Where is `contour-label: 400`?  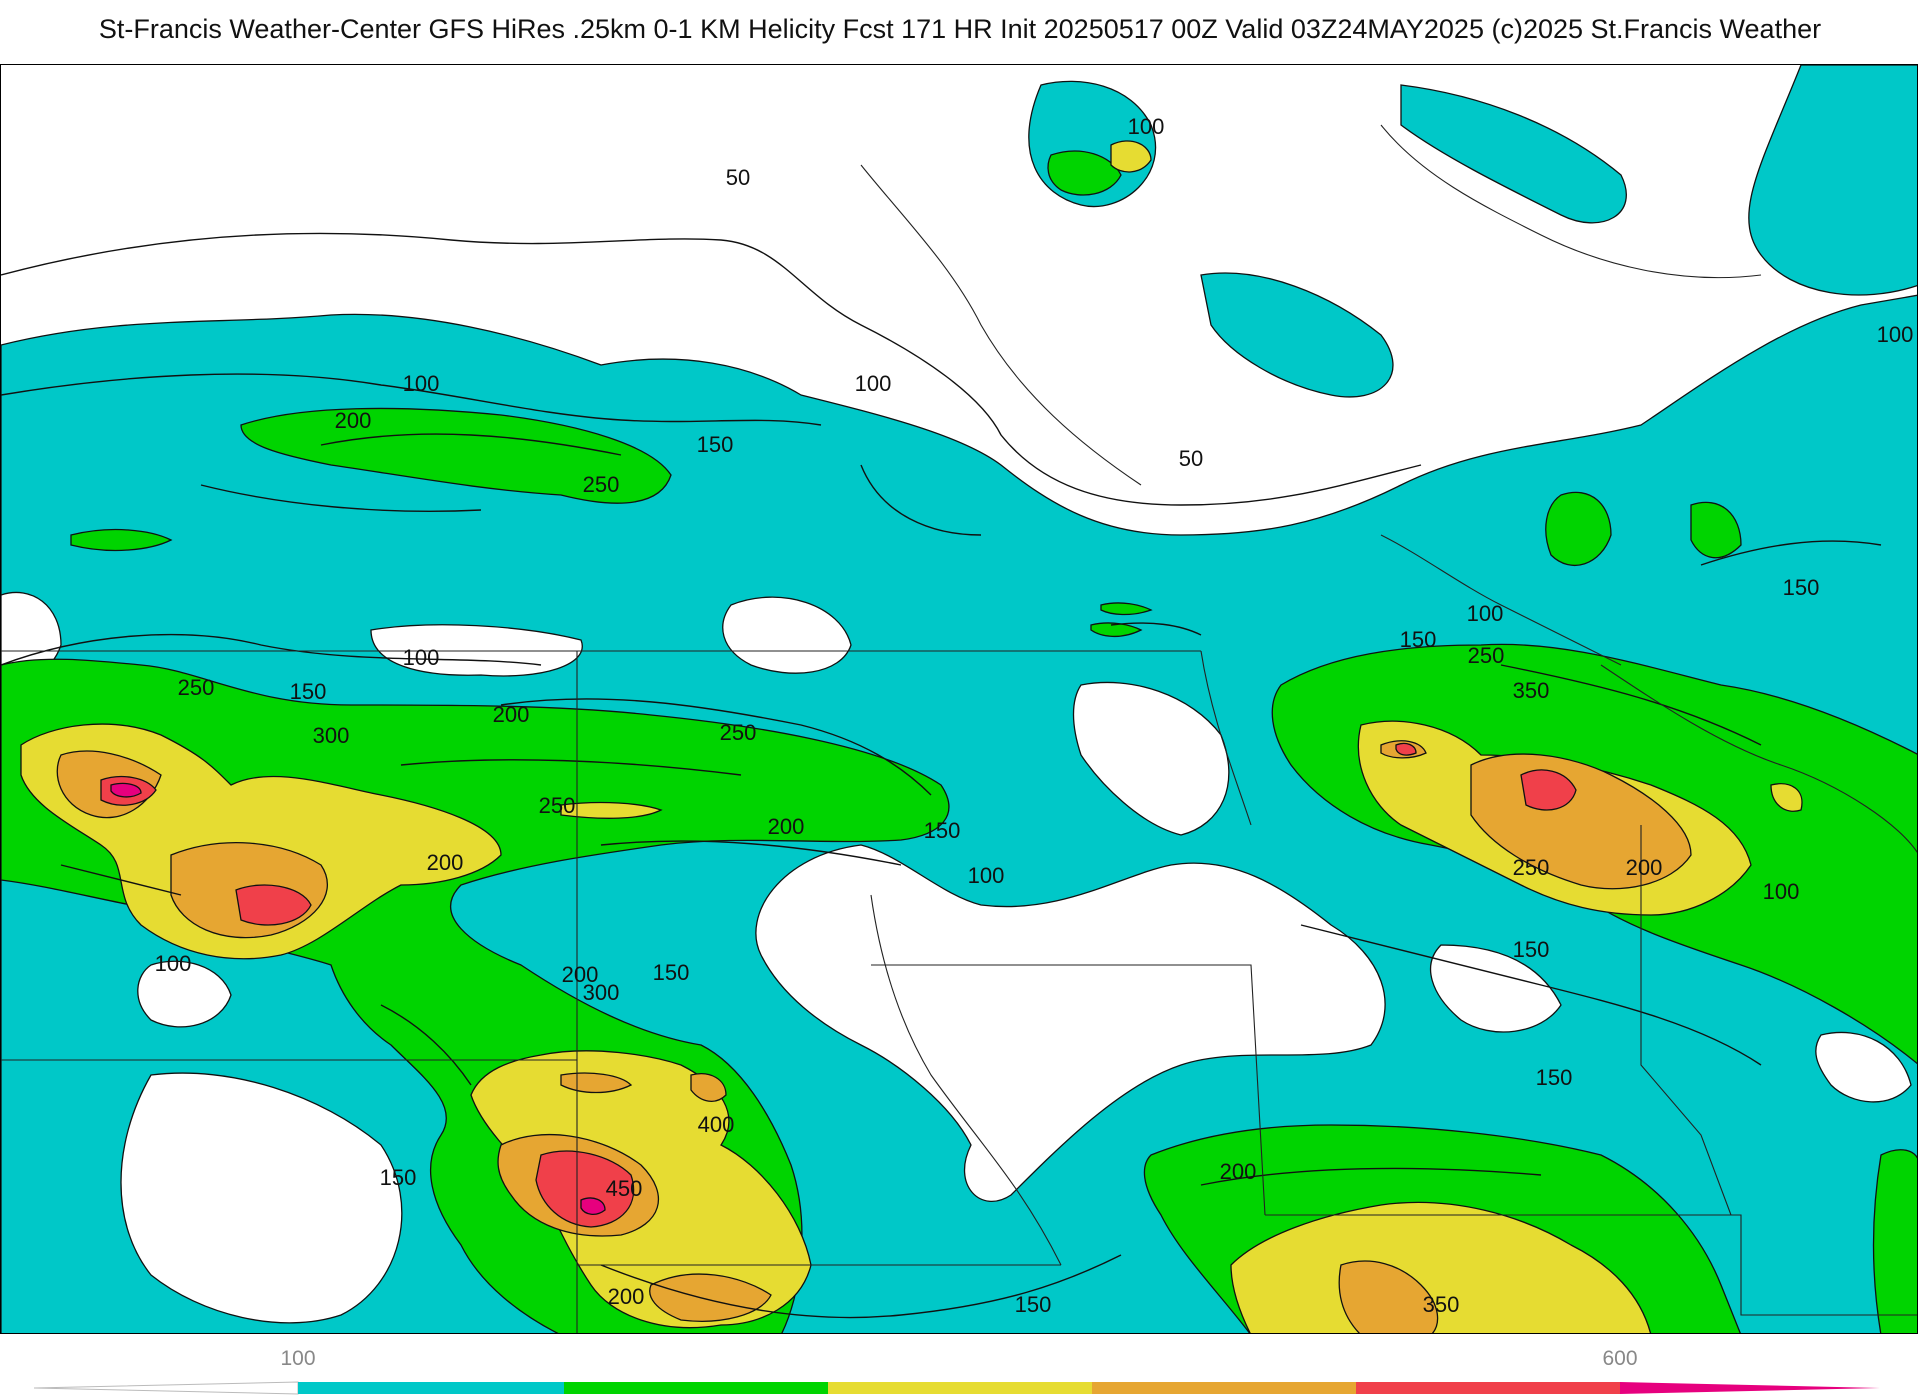 contour-label: 400 is located at coordinates (716, 1124).